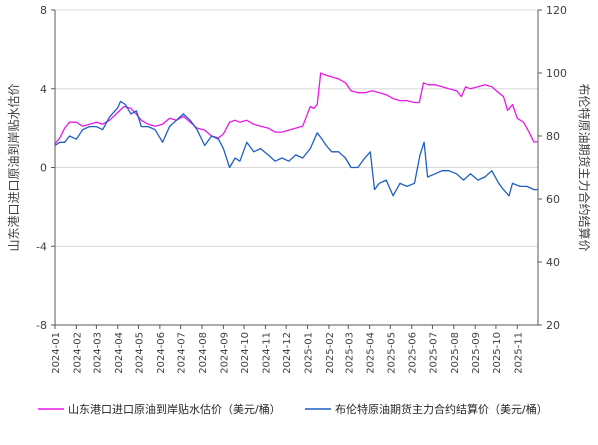 The width and height of the screenshot is (598, 445). What do you see at coordinates (203, 353) in the screenshot?
I see `x-tick-label: 2024-08` at bounding box center [203, 353].